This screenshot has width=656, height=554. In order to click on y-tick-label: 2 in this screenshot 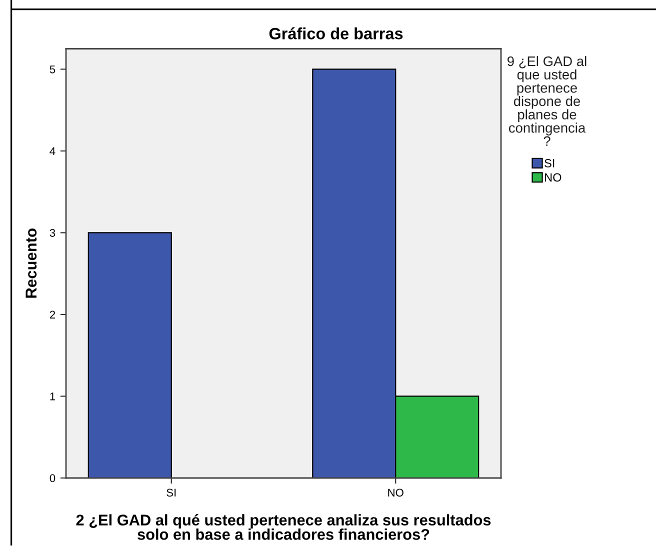, I will do `click(53, 314)`.